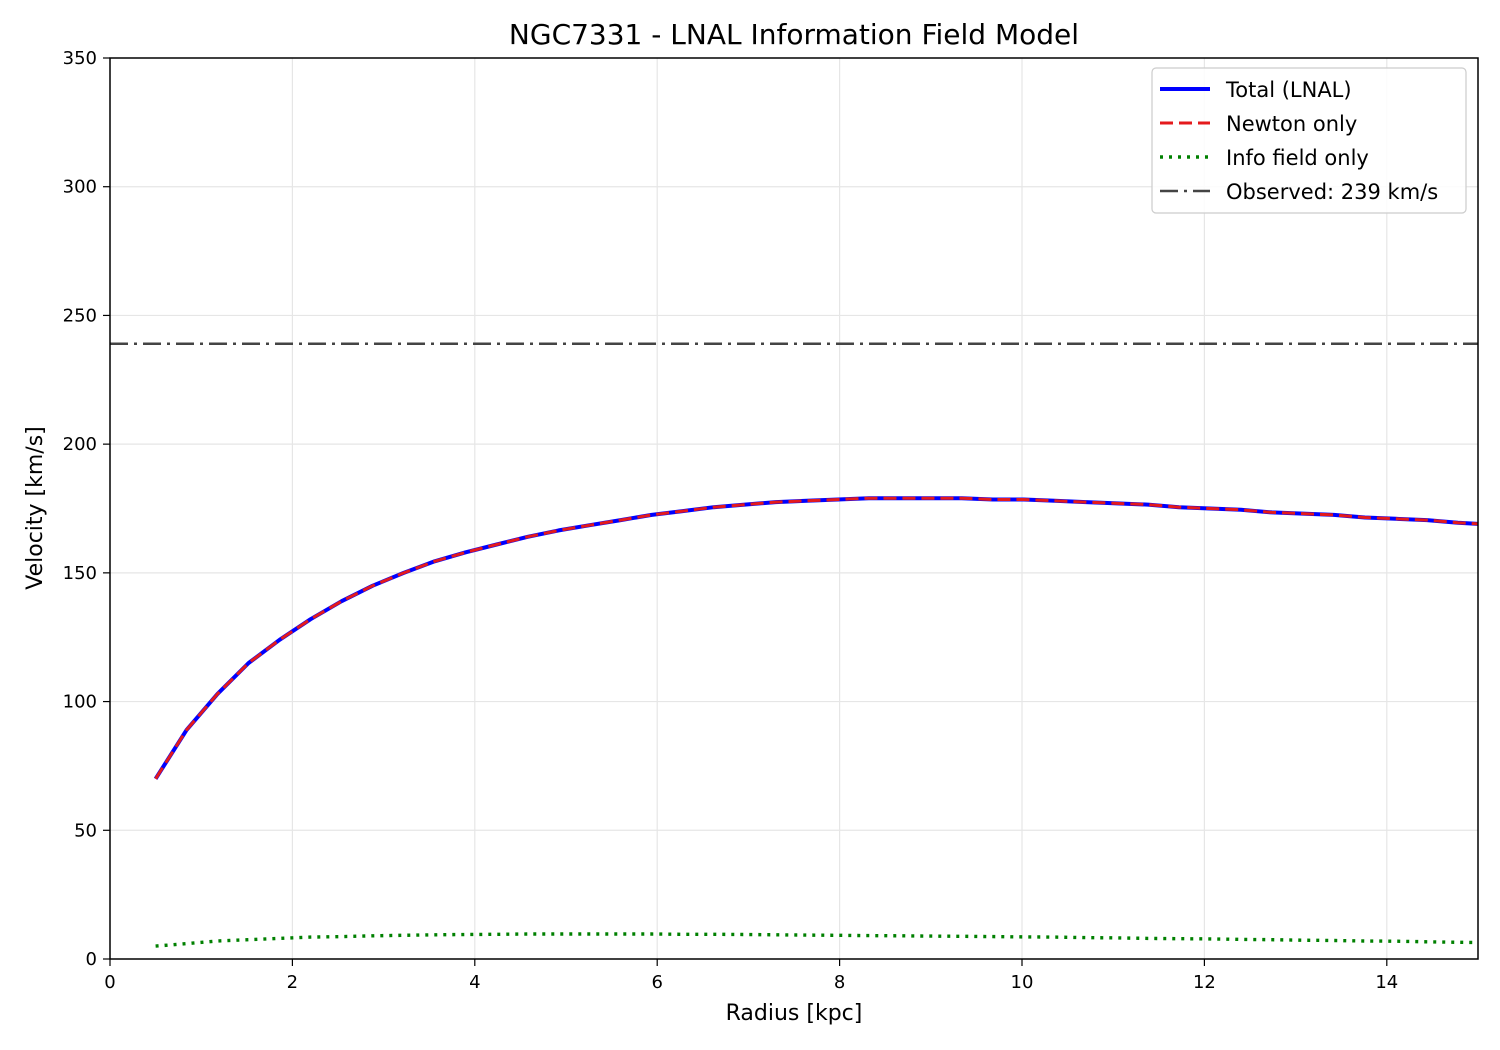 Image resolution: width=1500 pixels, height=1050 pixels. Describe the element at coordinates (86, 509) in the screenshot. I see `y-axis: 0 50 100 150 200 250 300 350` at that location.